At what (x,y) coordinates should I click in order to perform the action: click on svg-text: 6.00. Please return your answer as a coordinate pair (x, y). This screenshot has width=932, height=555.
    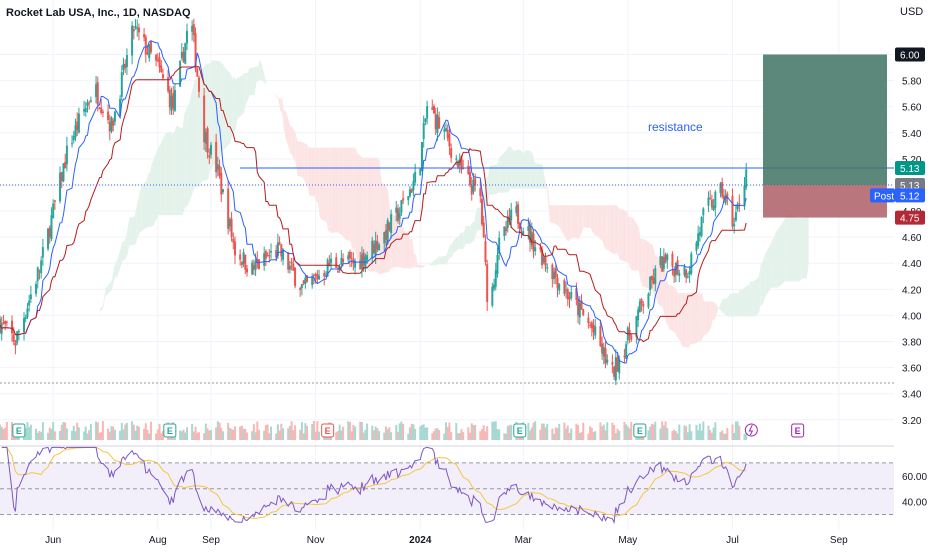
    Looking at the image, I should click on (910, 55).